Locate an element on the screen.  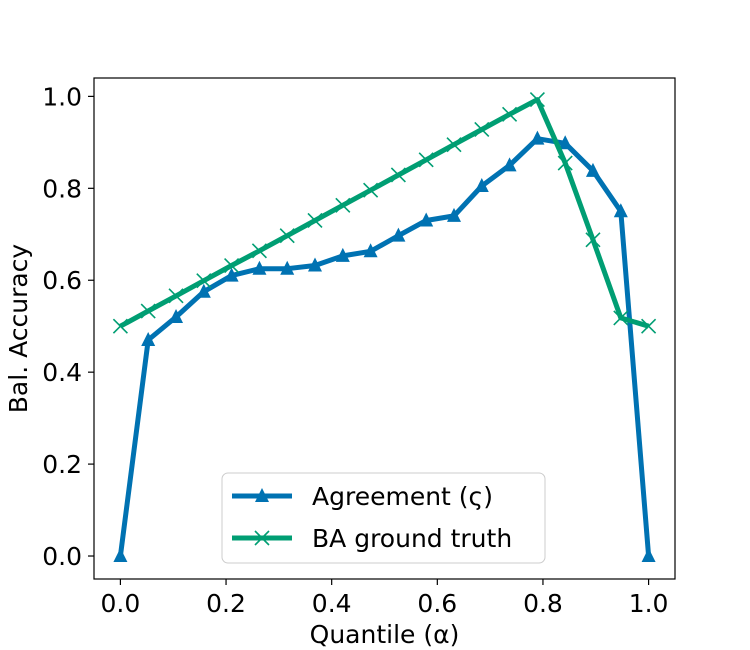
x-tick-label: 0.0 is located at coordinates (121, 603).